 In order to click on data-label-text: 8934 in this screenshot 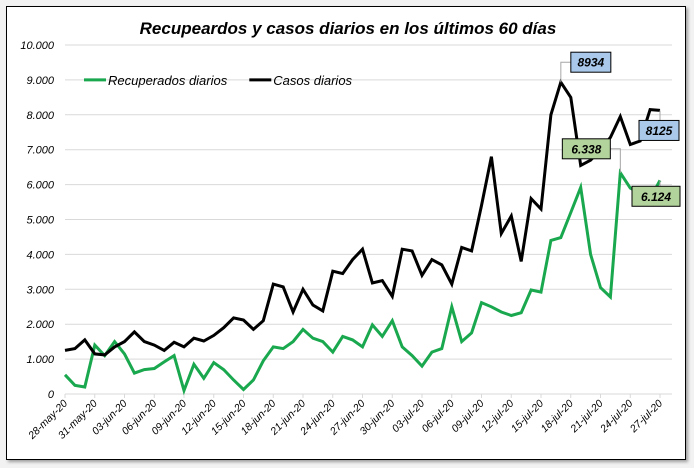, I will do `click(590, 63)`.